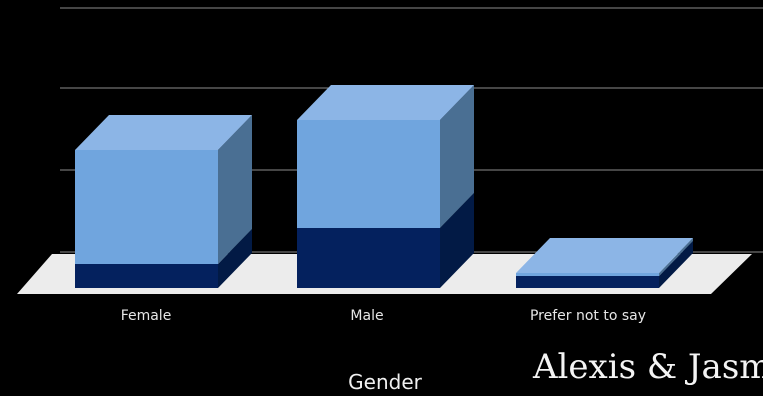  What do you see at coordinates (647, 367) in the screenshot?
I see `signature-annotation: Alexis & Jasm` at bounding box center [647, 367].